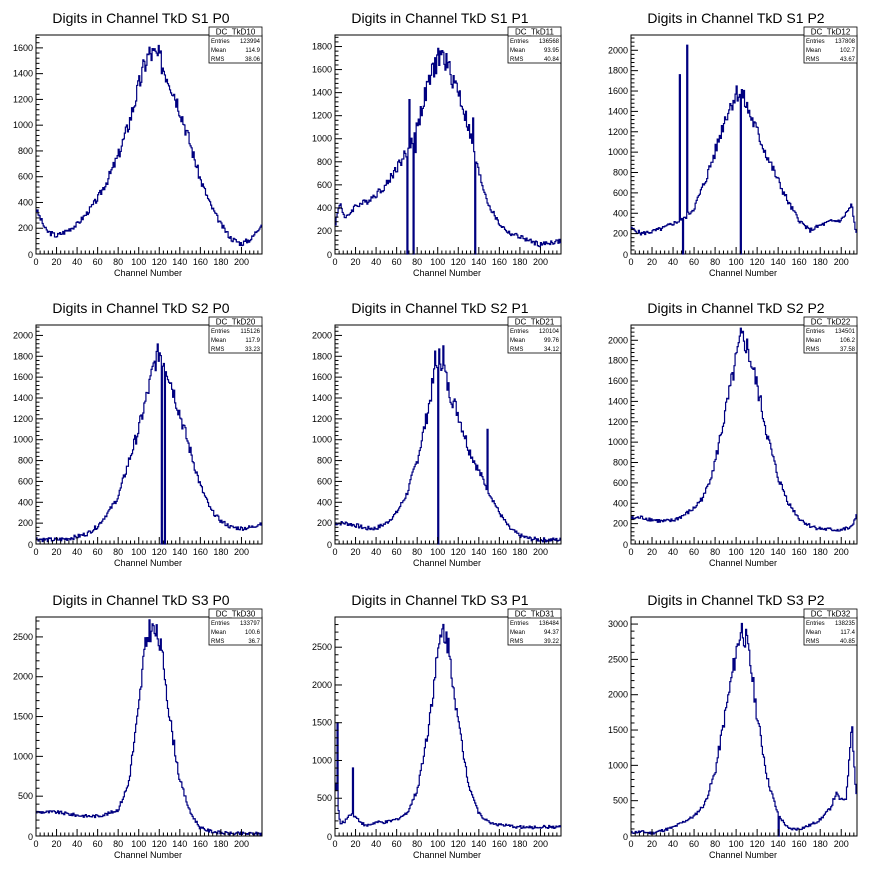  What do you see at coordinates (140, 308) in the screenshot?
I see `panel-title: Digits in Channel TkD S2 P0` at bounding box center [140, 308].